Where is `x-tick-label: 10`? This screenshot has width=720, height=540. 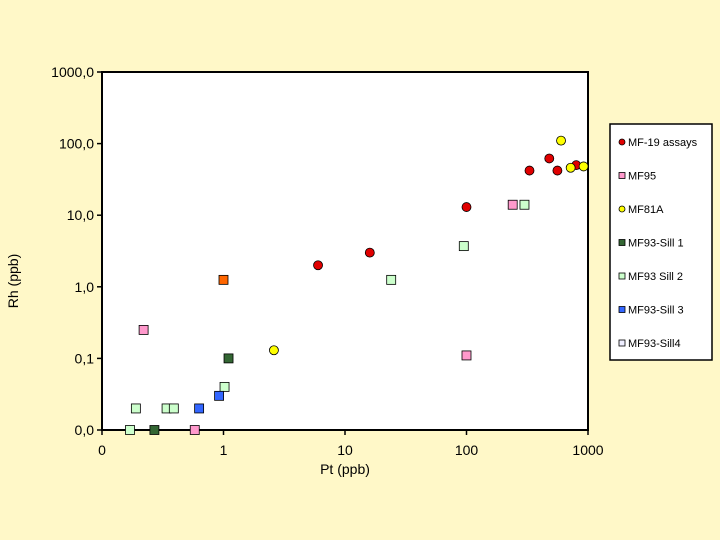 x-tick-label: 10 is located at coordinates (345, 450).